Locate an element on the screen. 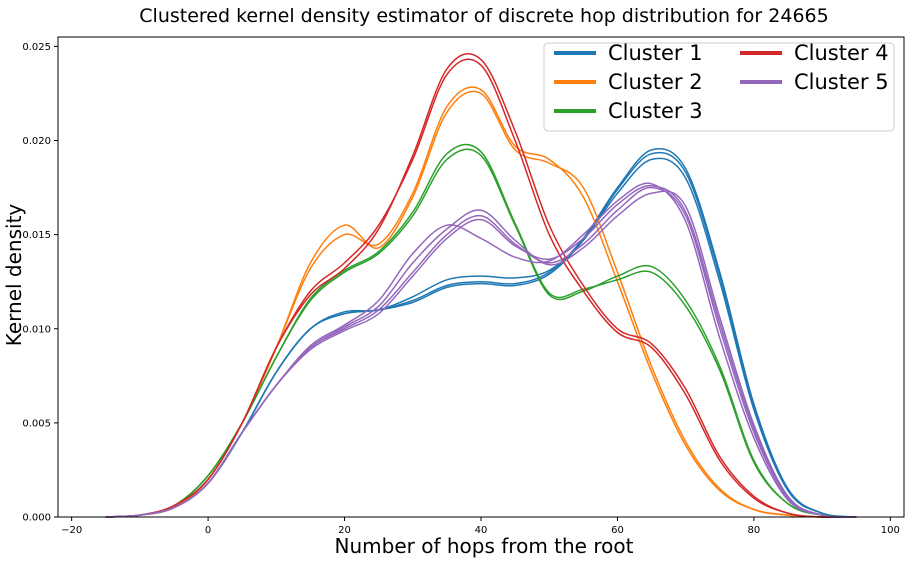 This screenshot has height=564, width=909. y-tick-label: 0.005 is located at coordinates (36, 423).